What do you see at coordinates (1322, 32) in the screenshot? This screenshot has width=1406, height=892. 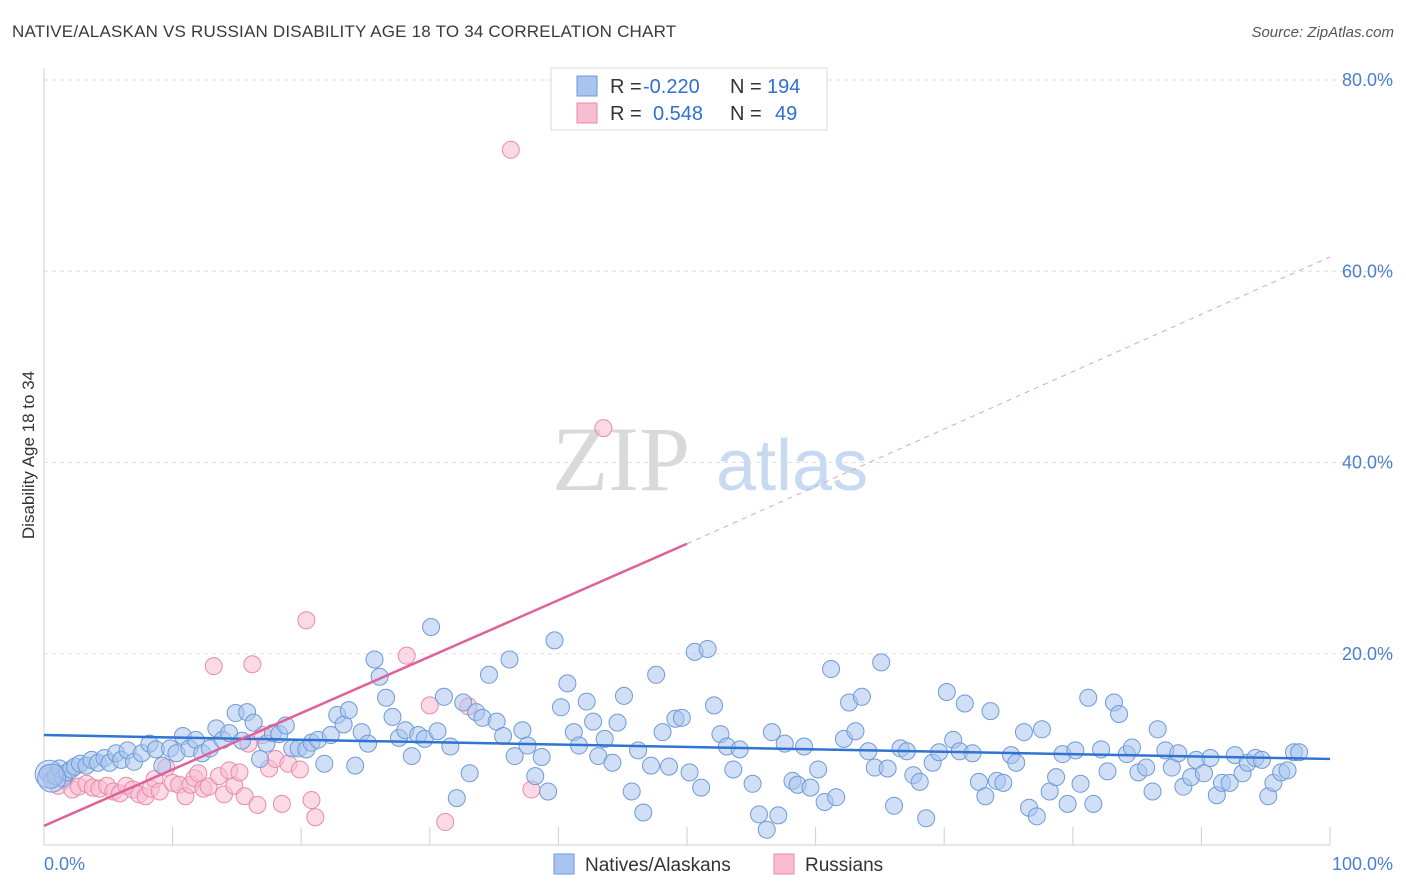 I see `source-label: Source: ZipAtlas.com` at bounding box center [1322, 32].